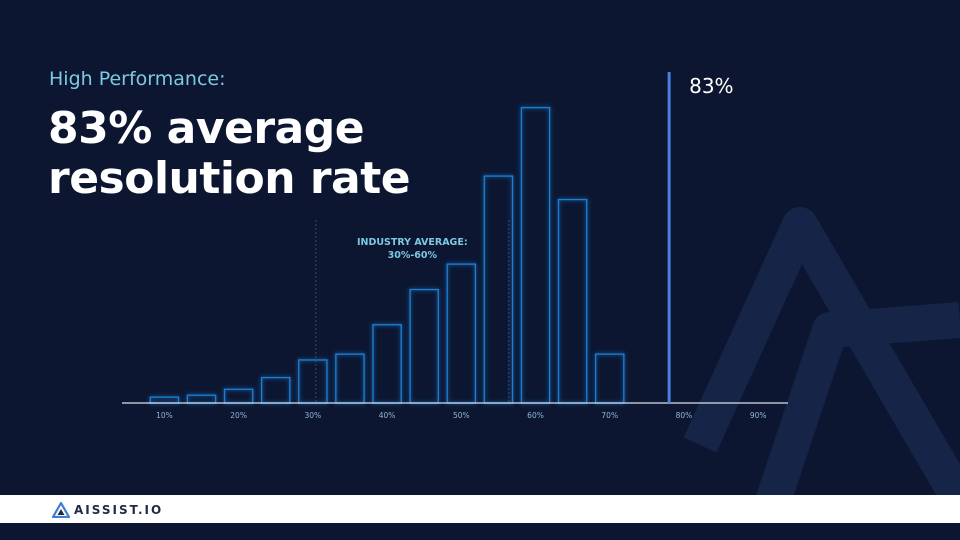 The height and width of the screenshot is (540, 960). I want to click on eyebrow-label: High Performance:, so click(137, 79).